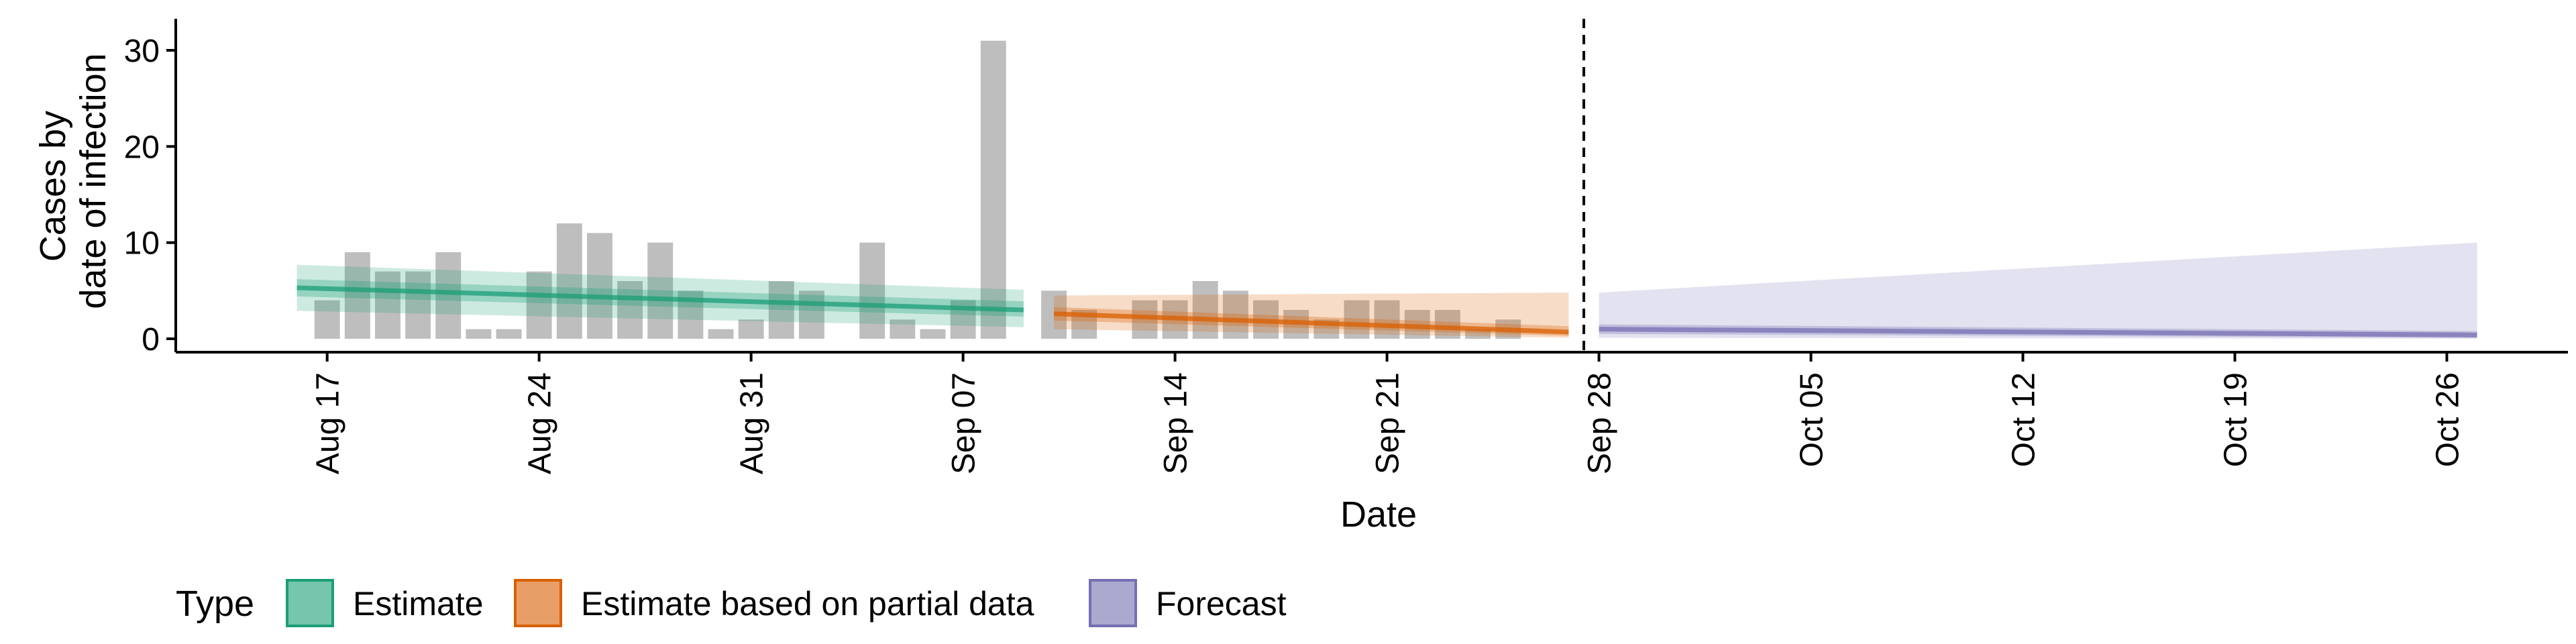 This screenshot has width=2576, height=644. I want to click on legend-label-1: Estimate based on partial data, so click(807, 604).